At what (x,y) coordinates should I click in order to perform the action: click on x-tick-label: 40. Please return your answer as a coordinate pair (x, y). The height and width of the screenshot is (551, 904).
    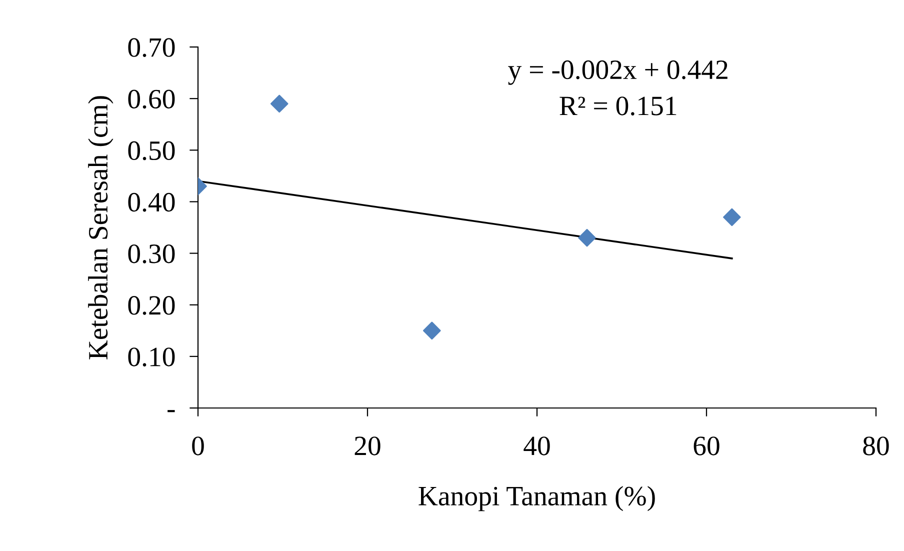
    Looking at the image, I should click on (537, 446).